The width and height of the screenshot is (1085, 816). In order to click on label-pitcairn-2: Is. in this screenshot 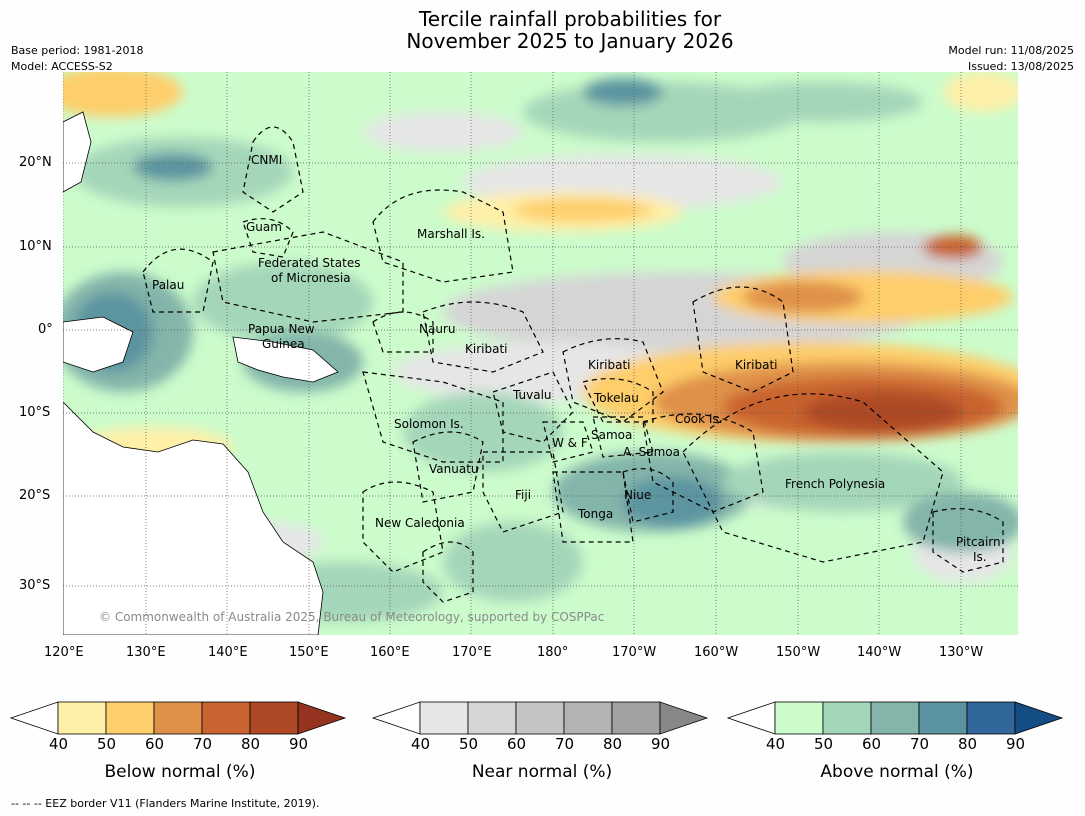, I will do `click(980, 557)`.